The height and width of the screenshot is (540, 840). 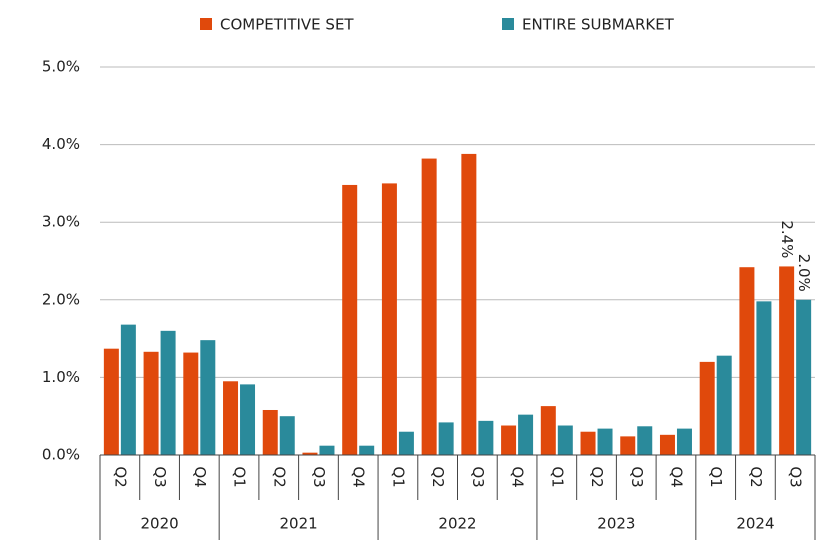 I want to click on y-tick-label: 0.0%, so click(x=61, y=455).